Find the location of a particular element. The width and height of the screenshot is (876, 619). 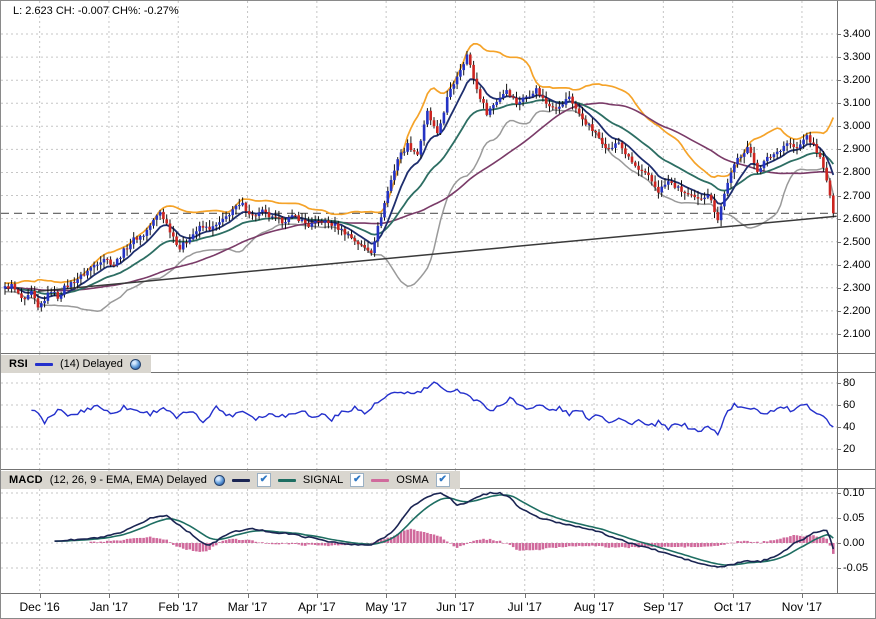

signal-label: SIGNAL is located at coordinates (323, 480).